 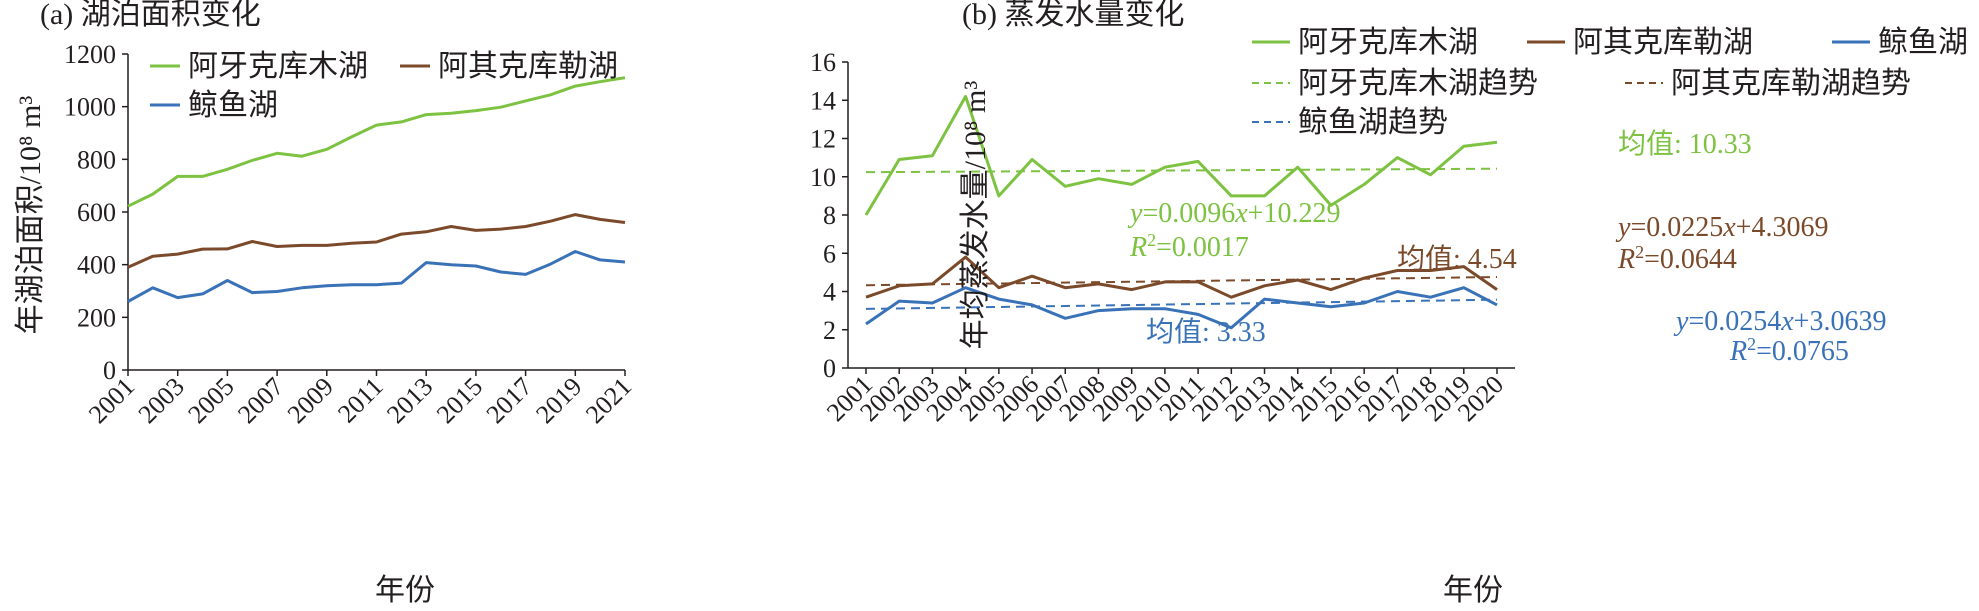 I want to click on chart-b-title: (b) 蒸发水量变化, so click(x=1073, y=15).